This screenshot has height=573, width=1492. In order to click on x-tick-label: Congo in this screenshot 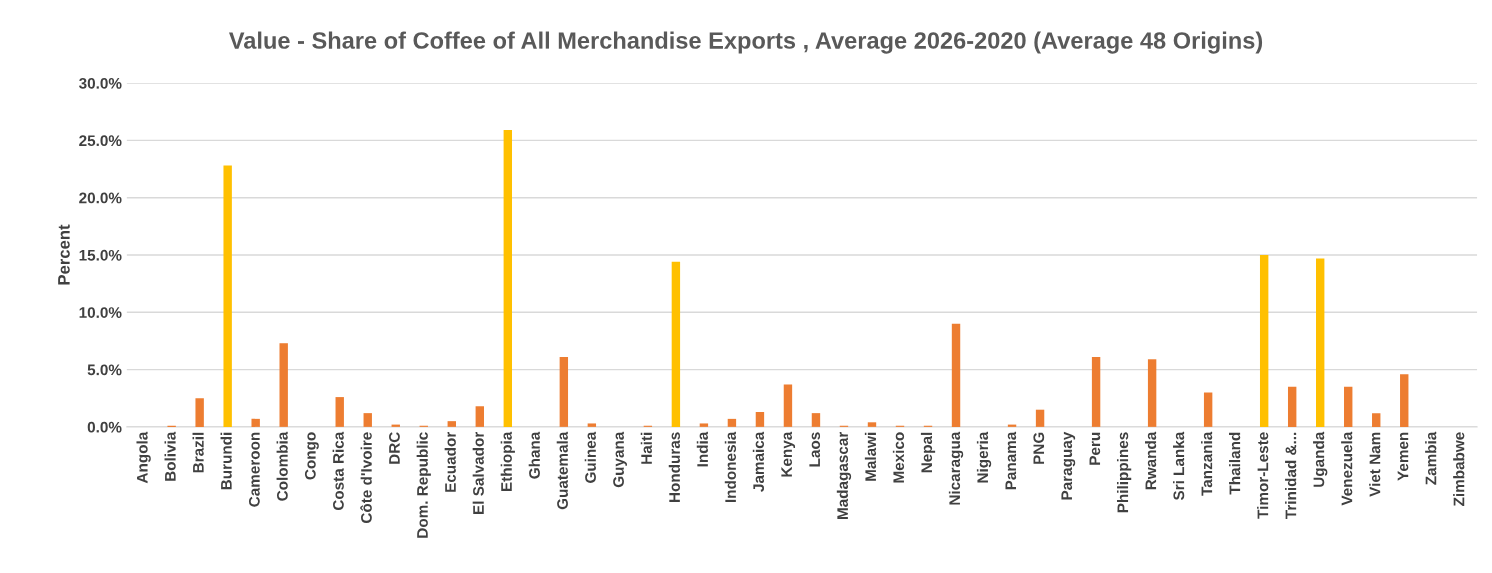, I will do `click(311, 456)`.